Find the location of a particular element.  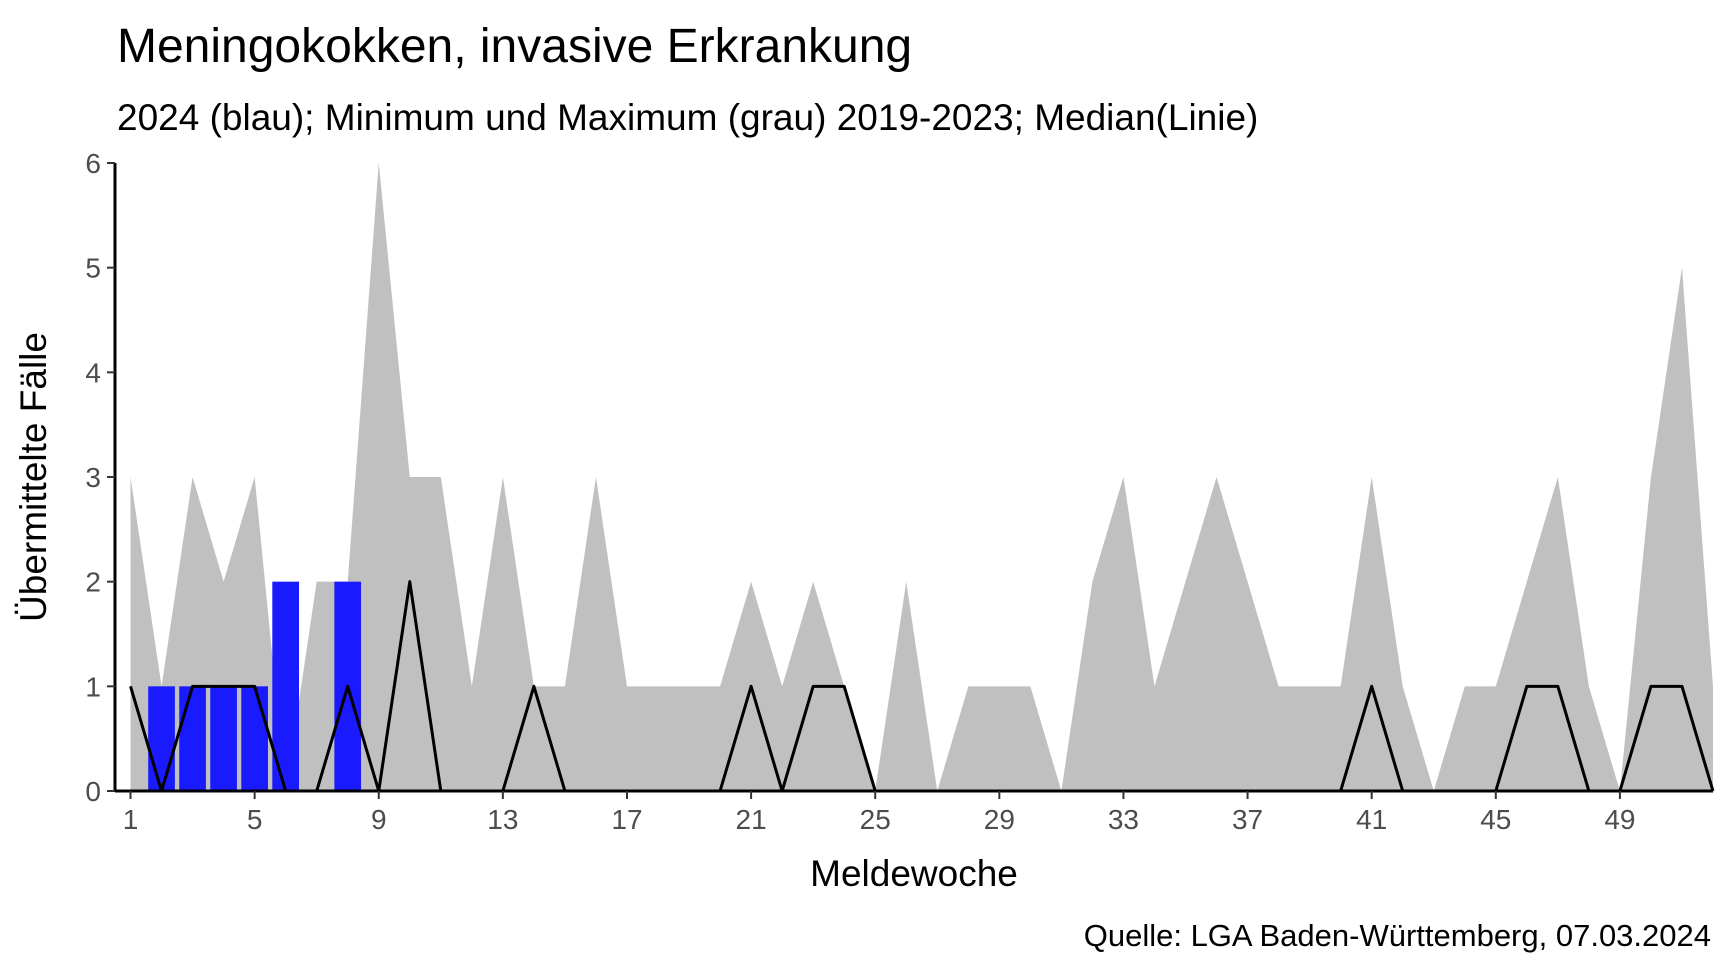

x-tick-label: 33 is located at coordinates (1123, 819).